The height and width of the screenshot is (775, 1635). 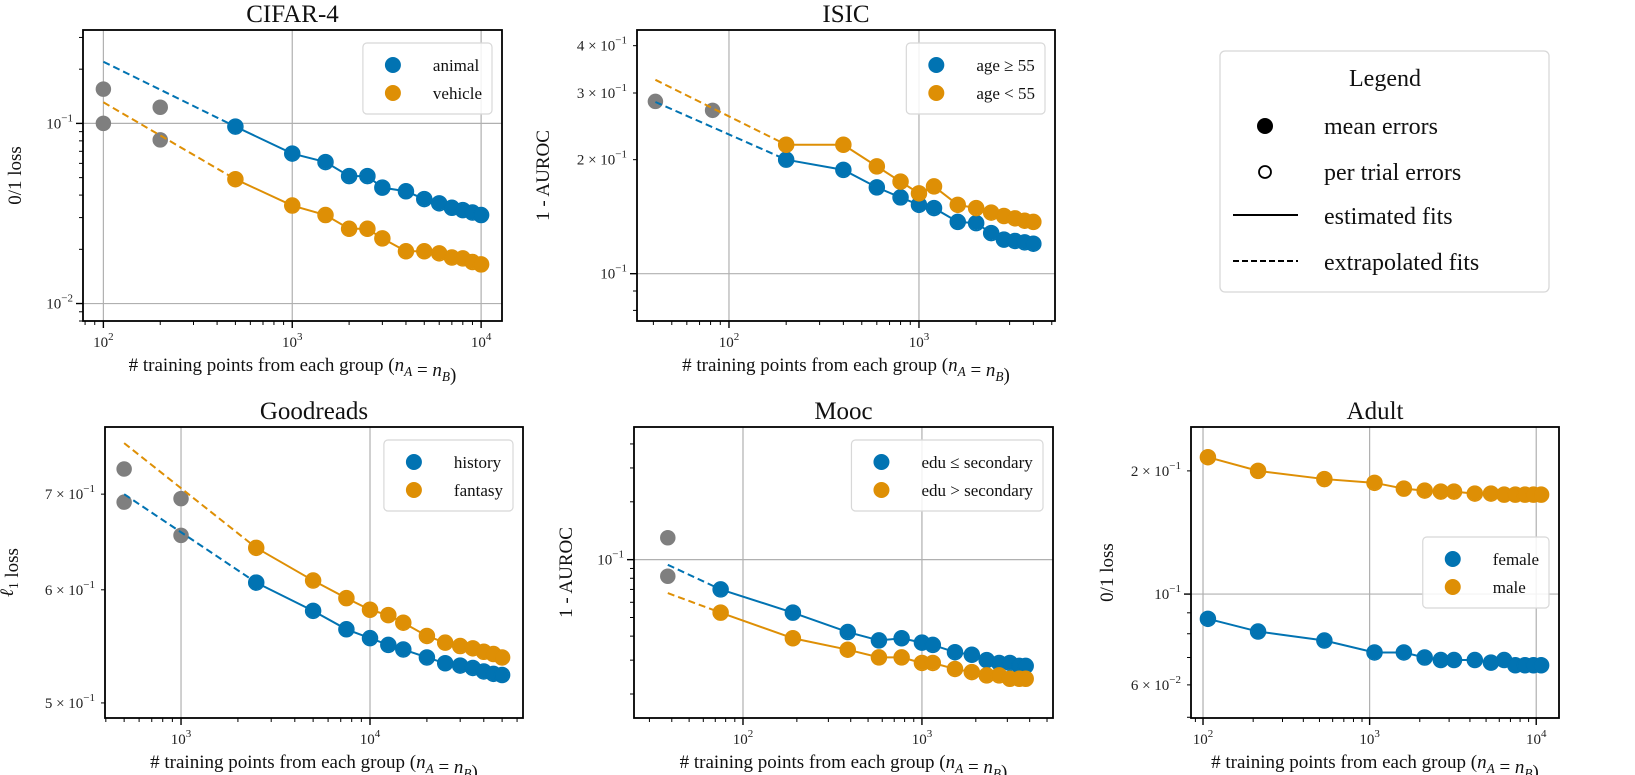 What do you see at coordinates (70, 702) in the screenshot?
I see `y-tick-label: 5 × 10⁻¹` at bounding box center [70, 702].